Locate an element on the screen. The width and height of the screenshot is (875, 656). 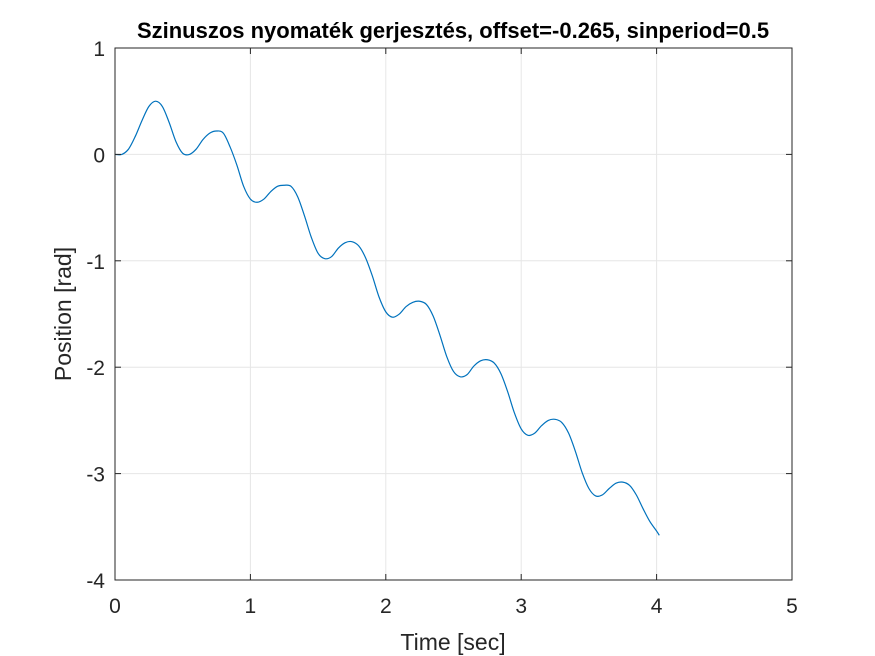
x-axis-label: Time [sec] is located at coordinates (452, 642).